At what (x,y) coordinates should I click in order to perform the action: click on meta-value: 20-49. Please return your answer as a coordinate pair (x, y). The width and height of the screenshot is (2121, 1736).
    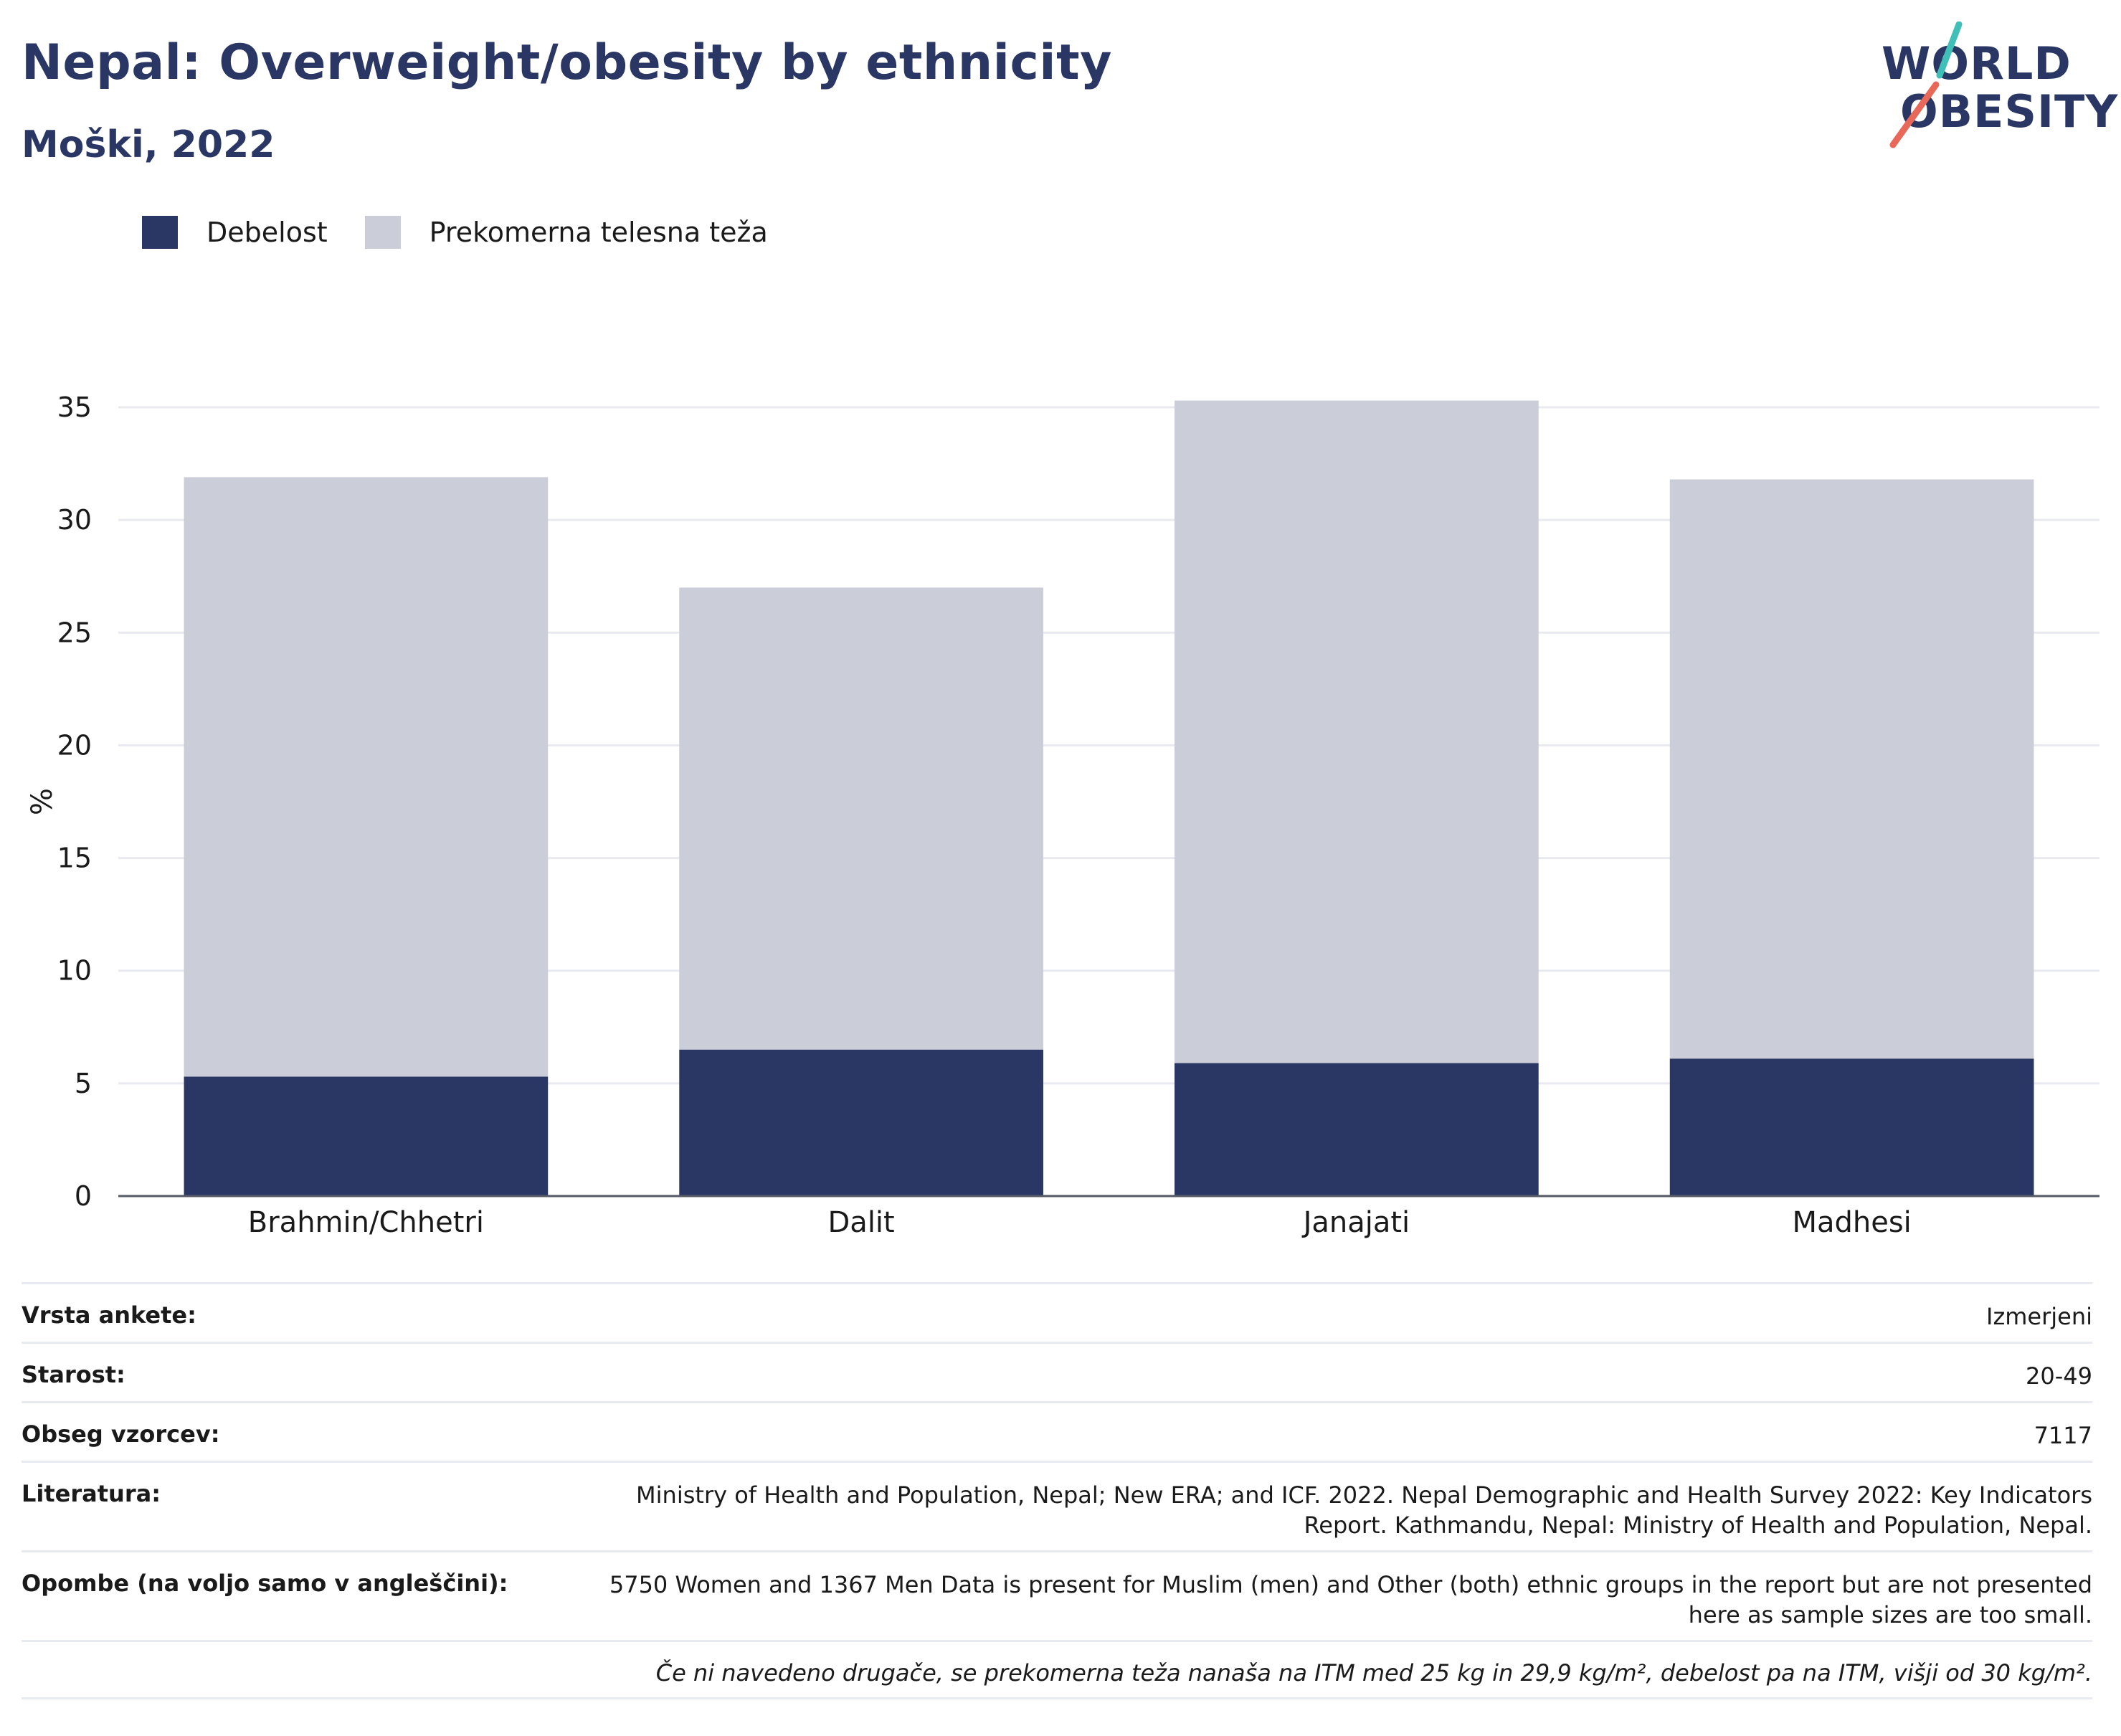
    Looking at the image, I should click on (2059, 1376).